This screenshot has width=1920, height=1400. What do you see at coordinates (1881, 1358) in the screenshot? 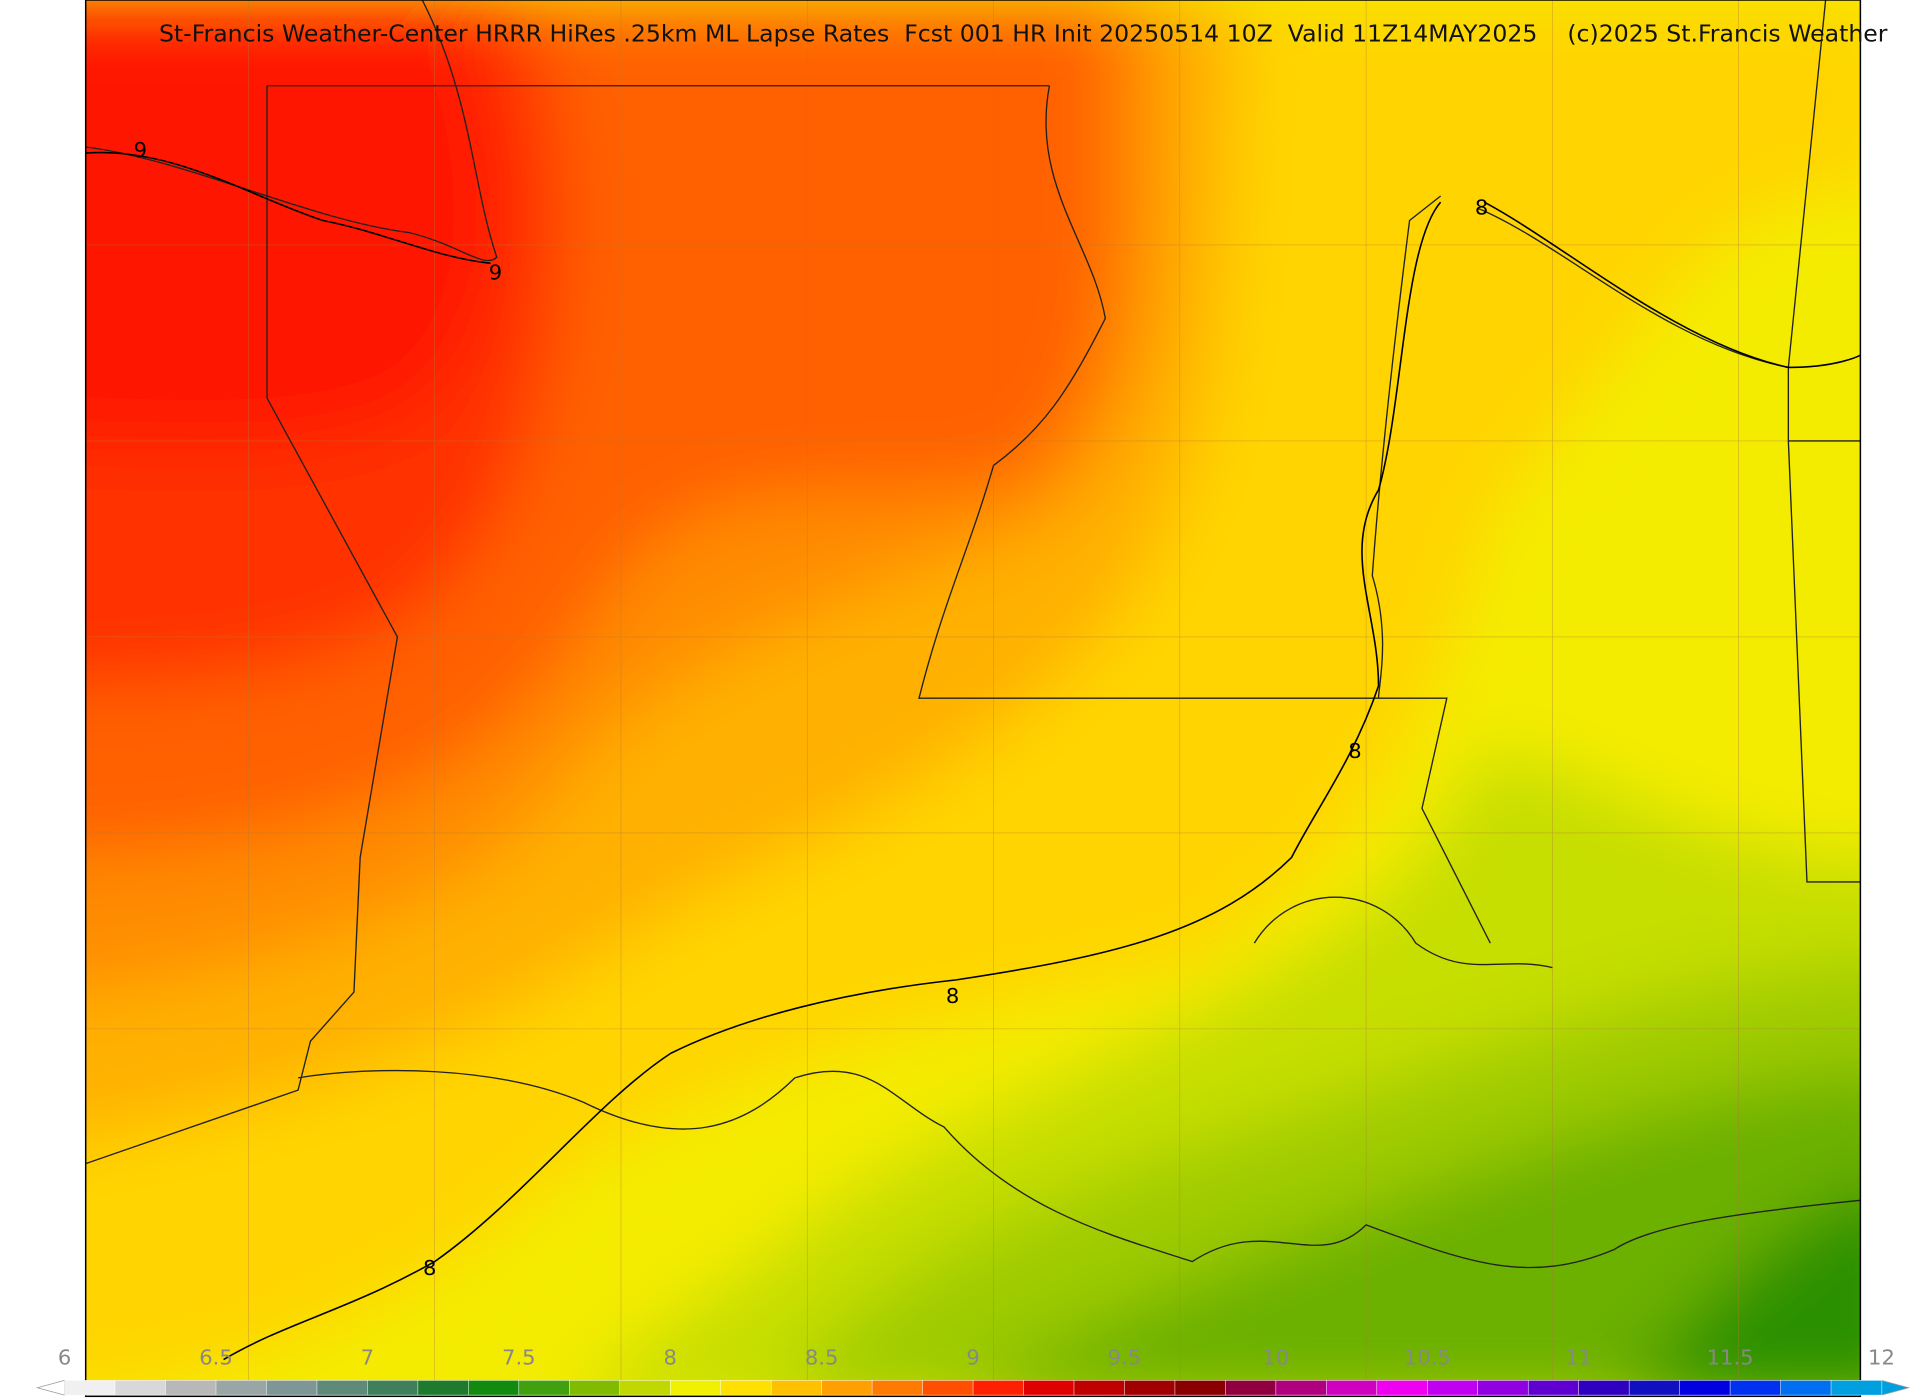
I see `colorbar-tick-label: 12` at bounding box center [1881, 1358].